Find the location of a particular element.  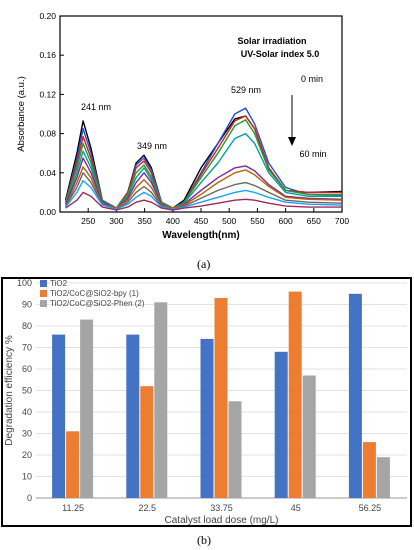

y-tick-label: 20 is located at coordinates (27, 455).